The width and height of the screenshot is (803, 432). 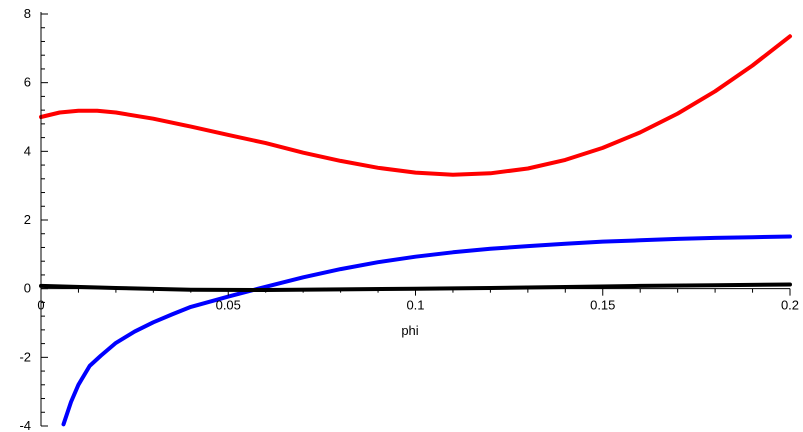 I want to click on x-tick-label: 0.2, so click(x=790, y=305).